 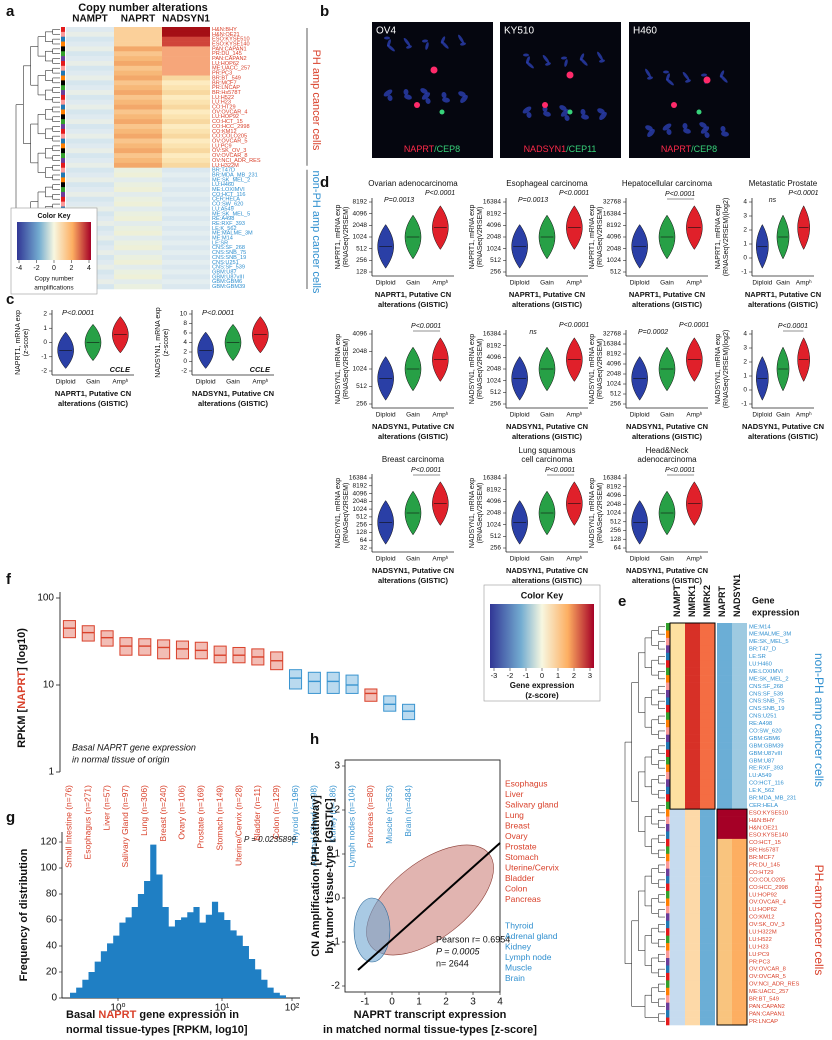 What do you see at coordinates (408, 811) in the screenshot?
I see `x-tick-label: Brain (n=484)` at bounding box center [408, 811].